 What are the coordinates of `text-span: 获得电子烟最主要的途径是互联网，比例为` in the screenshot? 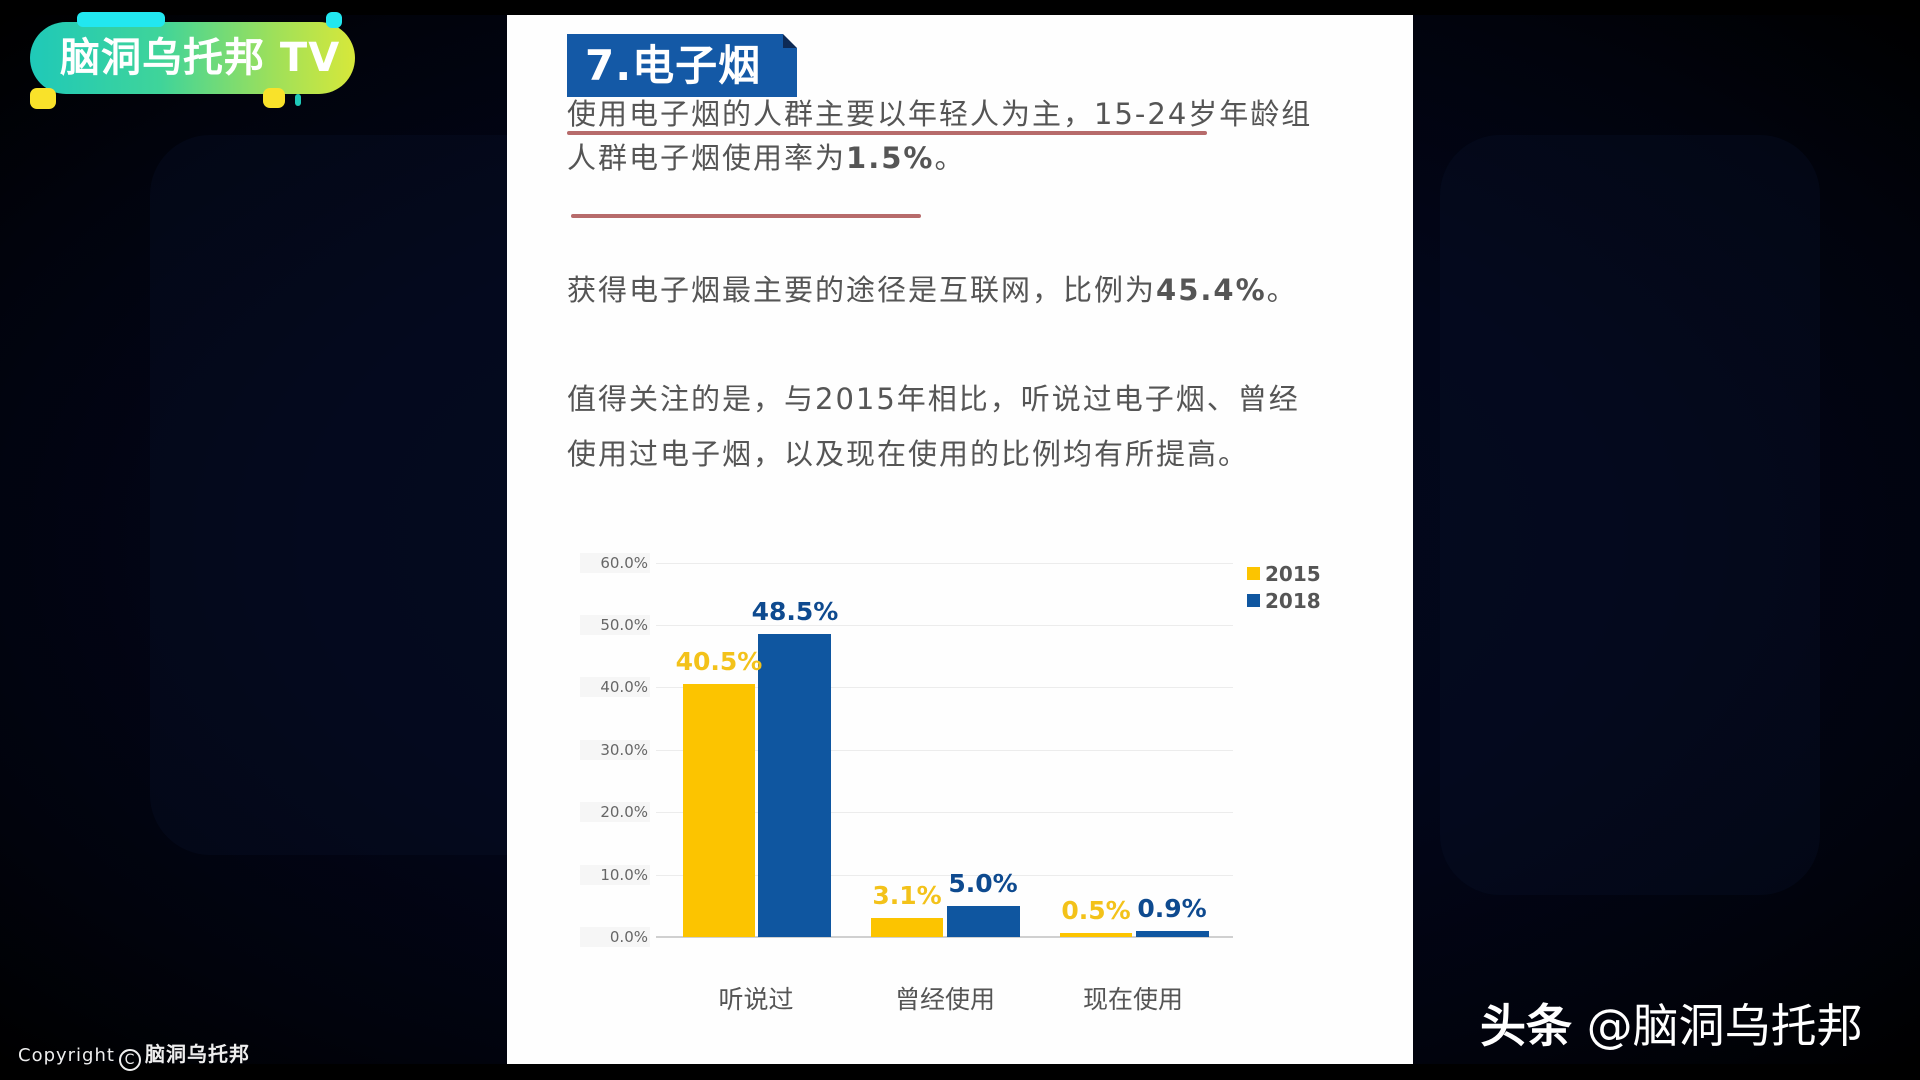 It's located at (862, 290).